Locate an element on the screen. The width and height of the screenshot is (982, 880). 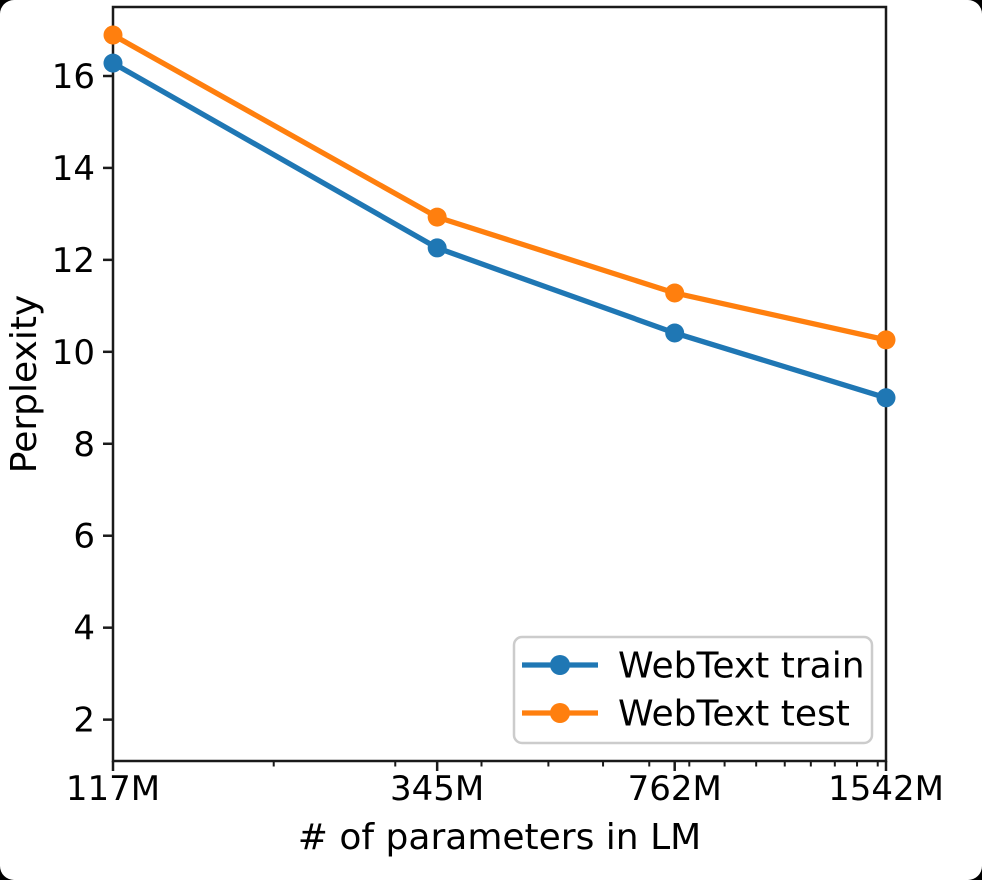
data-point-webtext-train-762m is located at coordinates (675, 333).